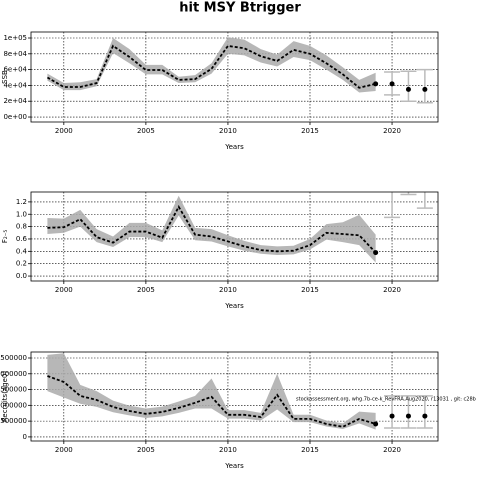  I want to click on y-tick-label: 4e+04, so click(15, 85).